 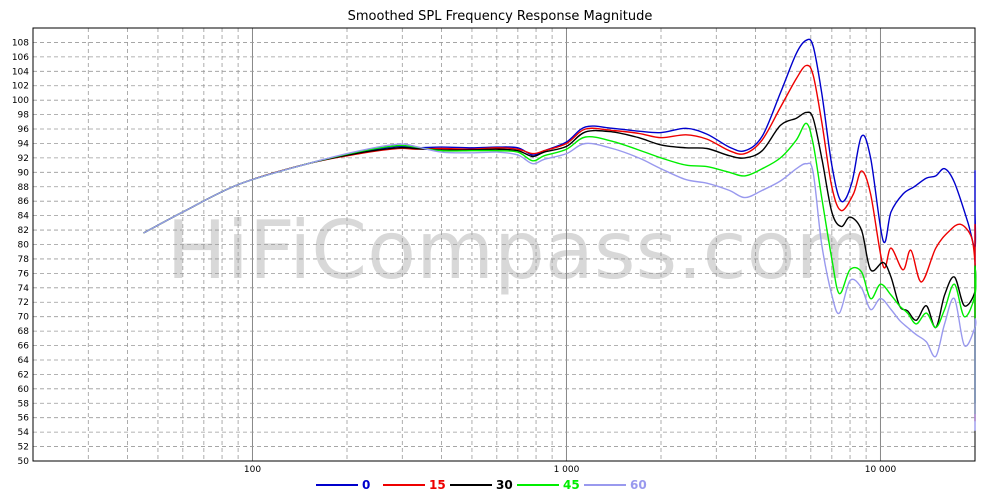 What do you see at coordinates (24, 289) in the screenshot?
I see `y-tick-label: 74` at bounding box center [24, 289].